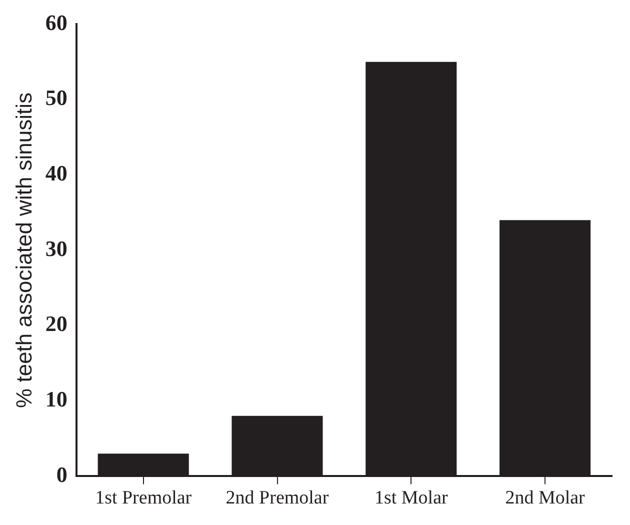 The width and height of the screenshot is (630, 525). Describe the element at coordinates (143, 498) in the screenshot. I see `x-tick-label: 1st Premolar` at that location.